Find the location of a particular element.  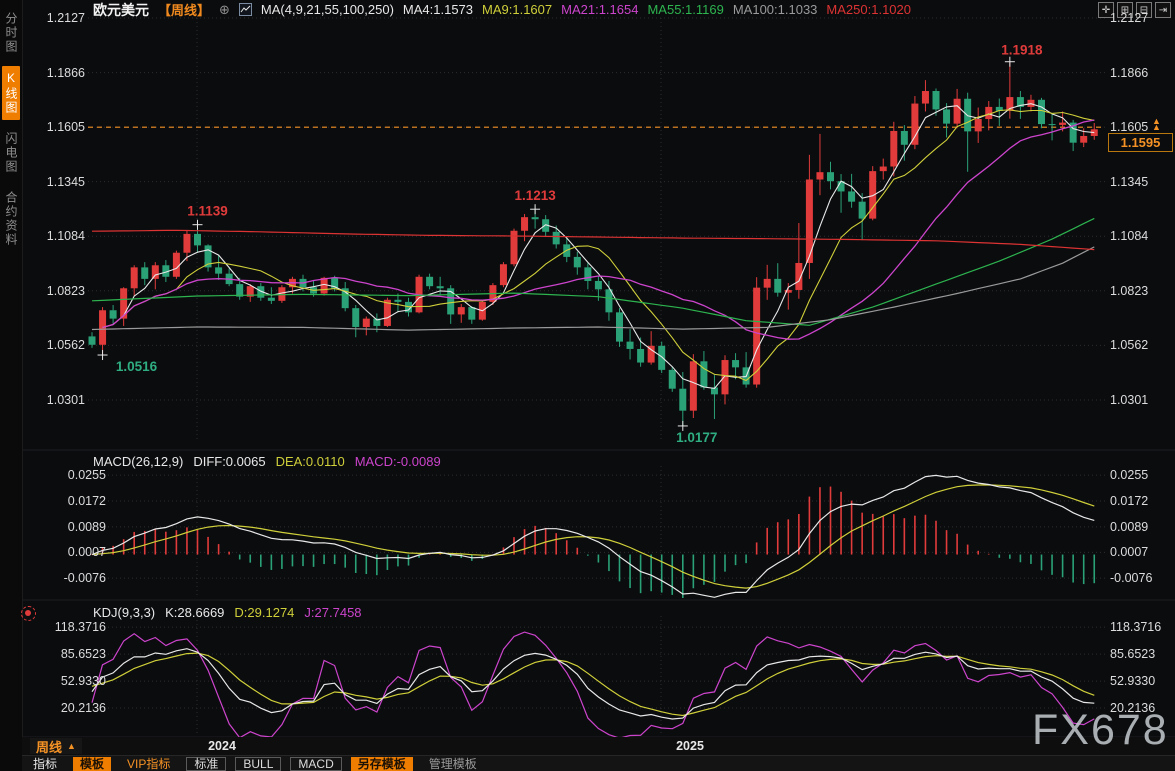

watermark: FX678 is located at coordinates (1100, 730).